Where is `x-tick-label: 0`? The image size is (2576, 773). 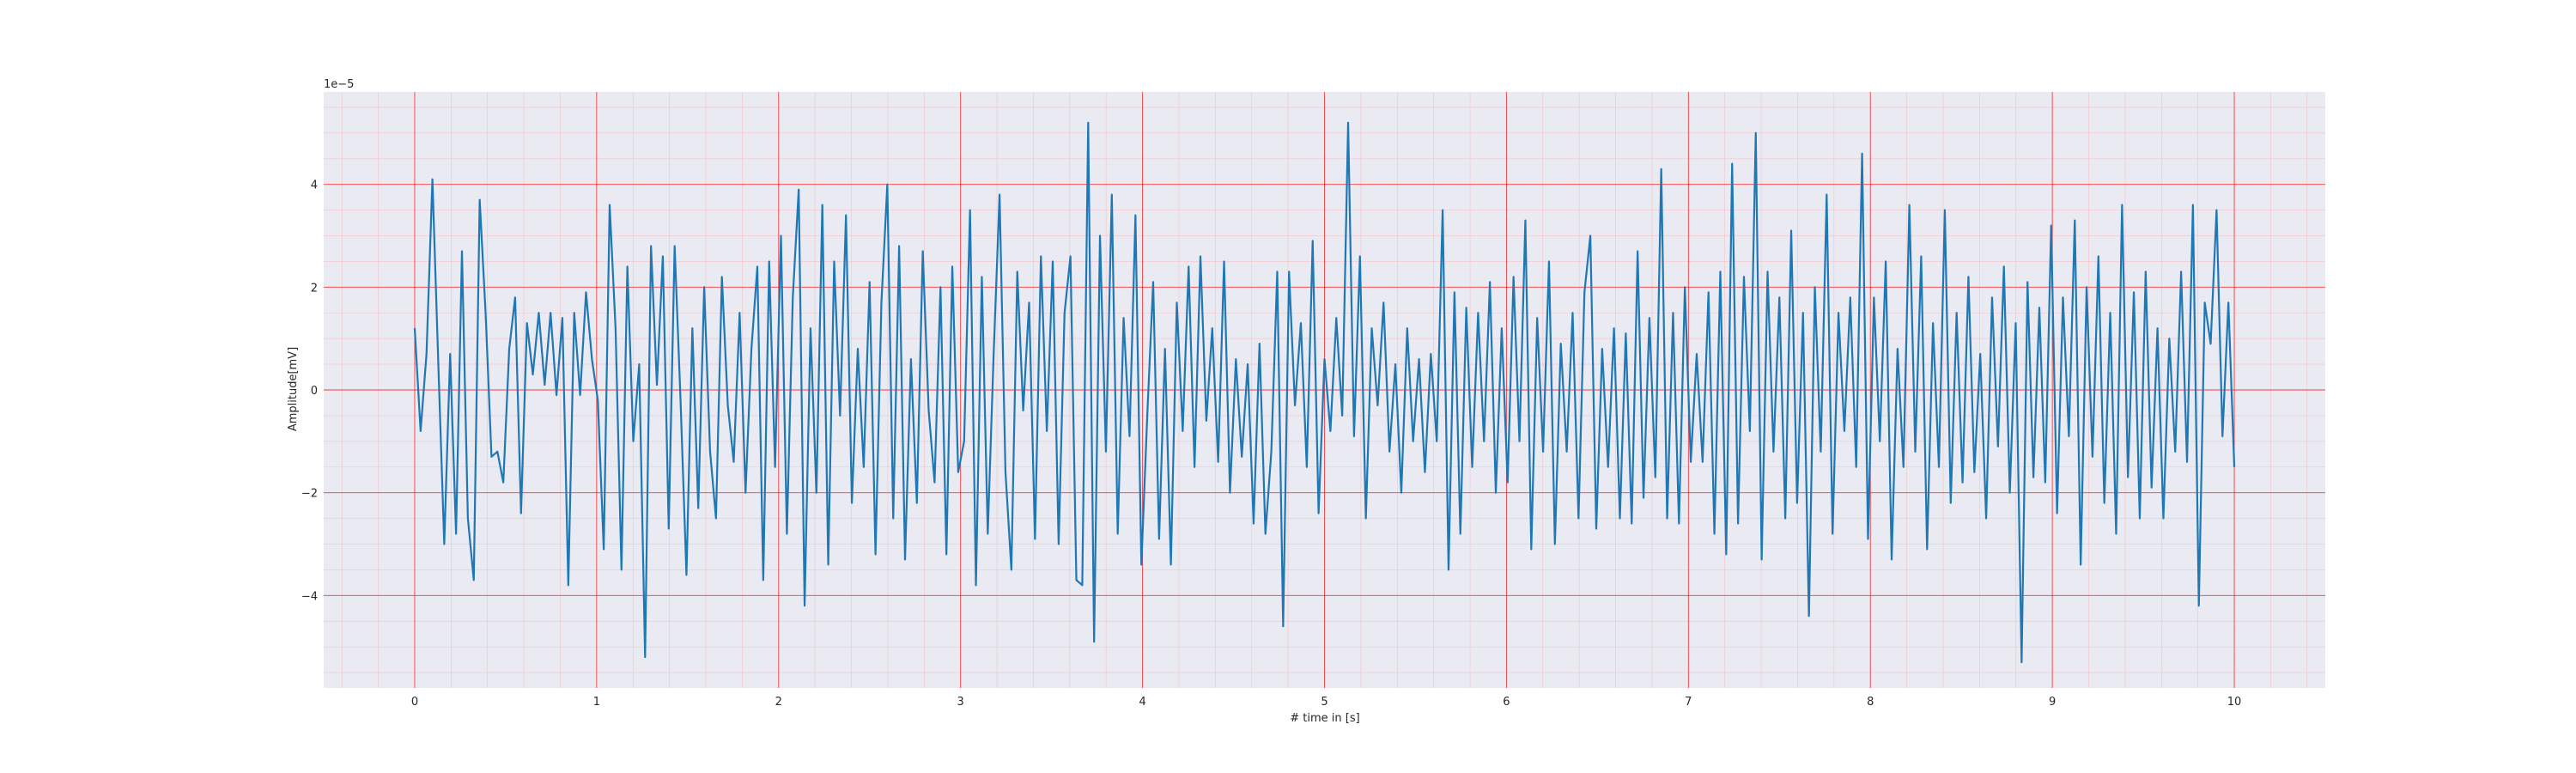 x-tick-label: 0 is located at coordinates (414, 702).